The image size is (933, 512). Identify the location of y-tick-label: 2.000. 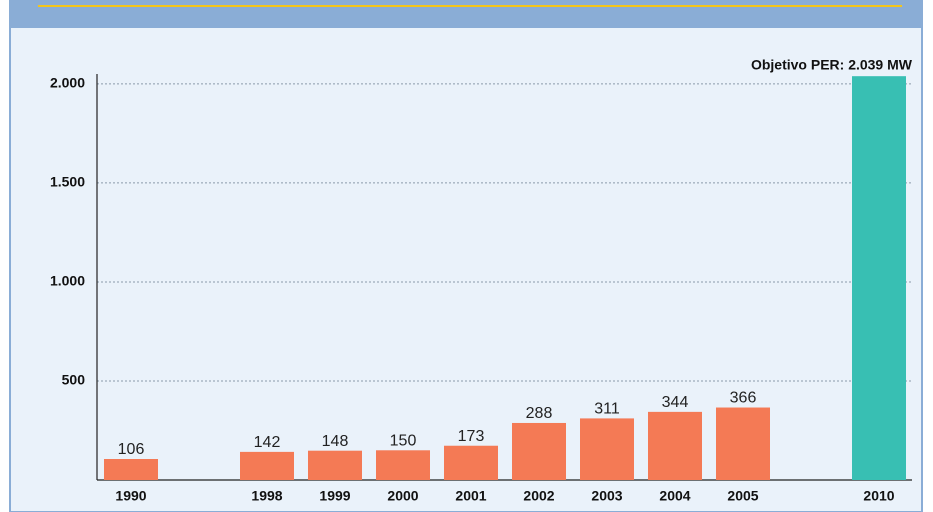
(67, 83).